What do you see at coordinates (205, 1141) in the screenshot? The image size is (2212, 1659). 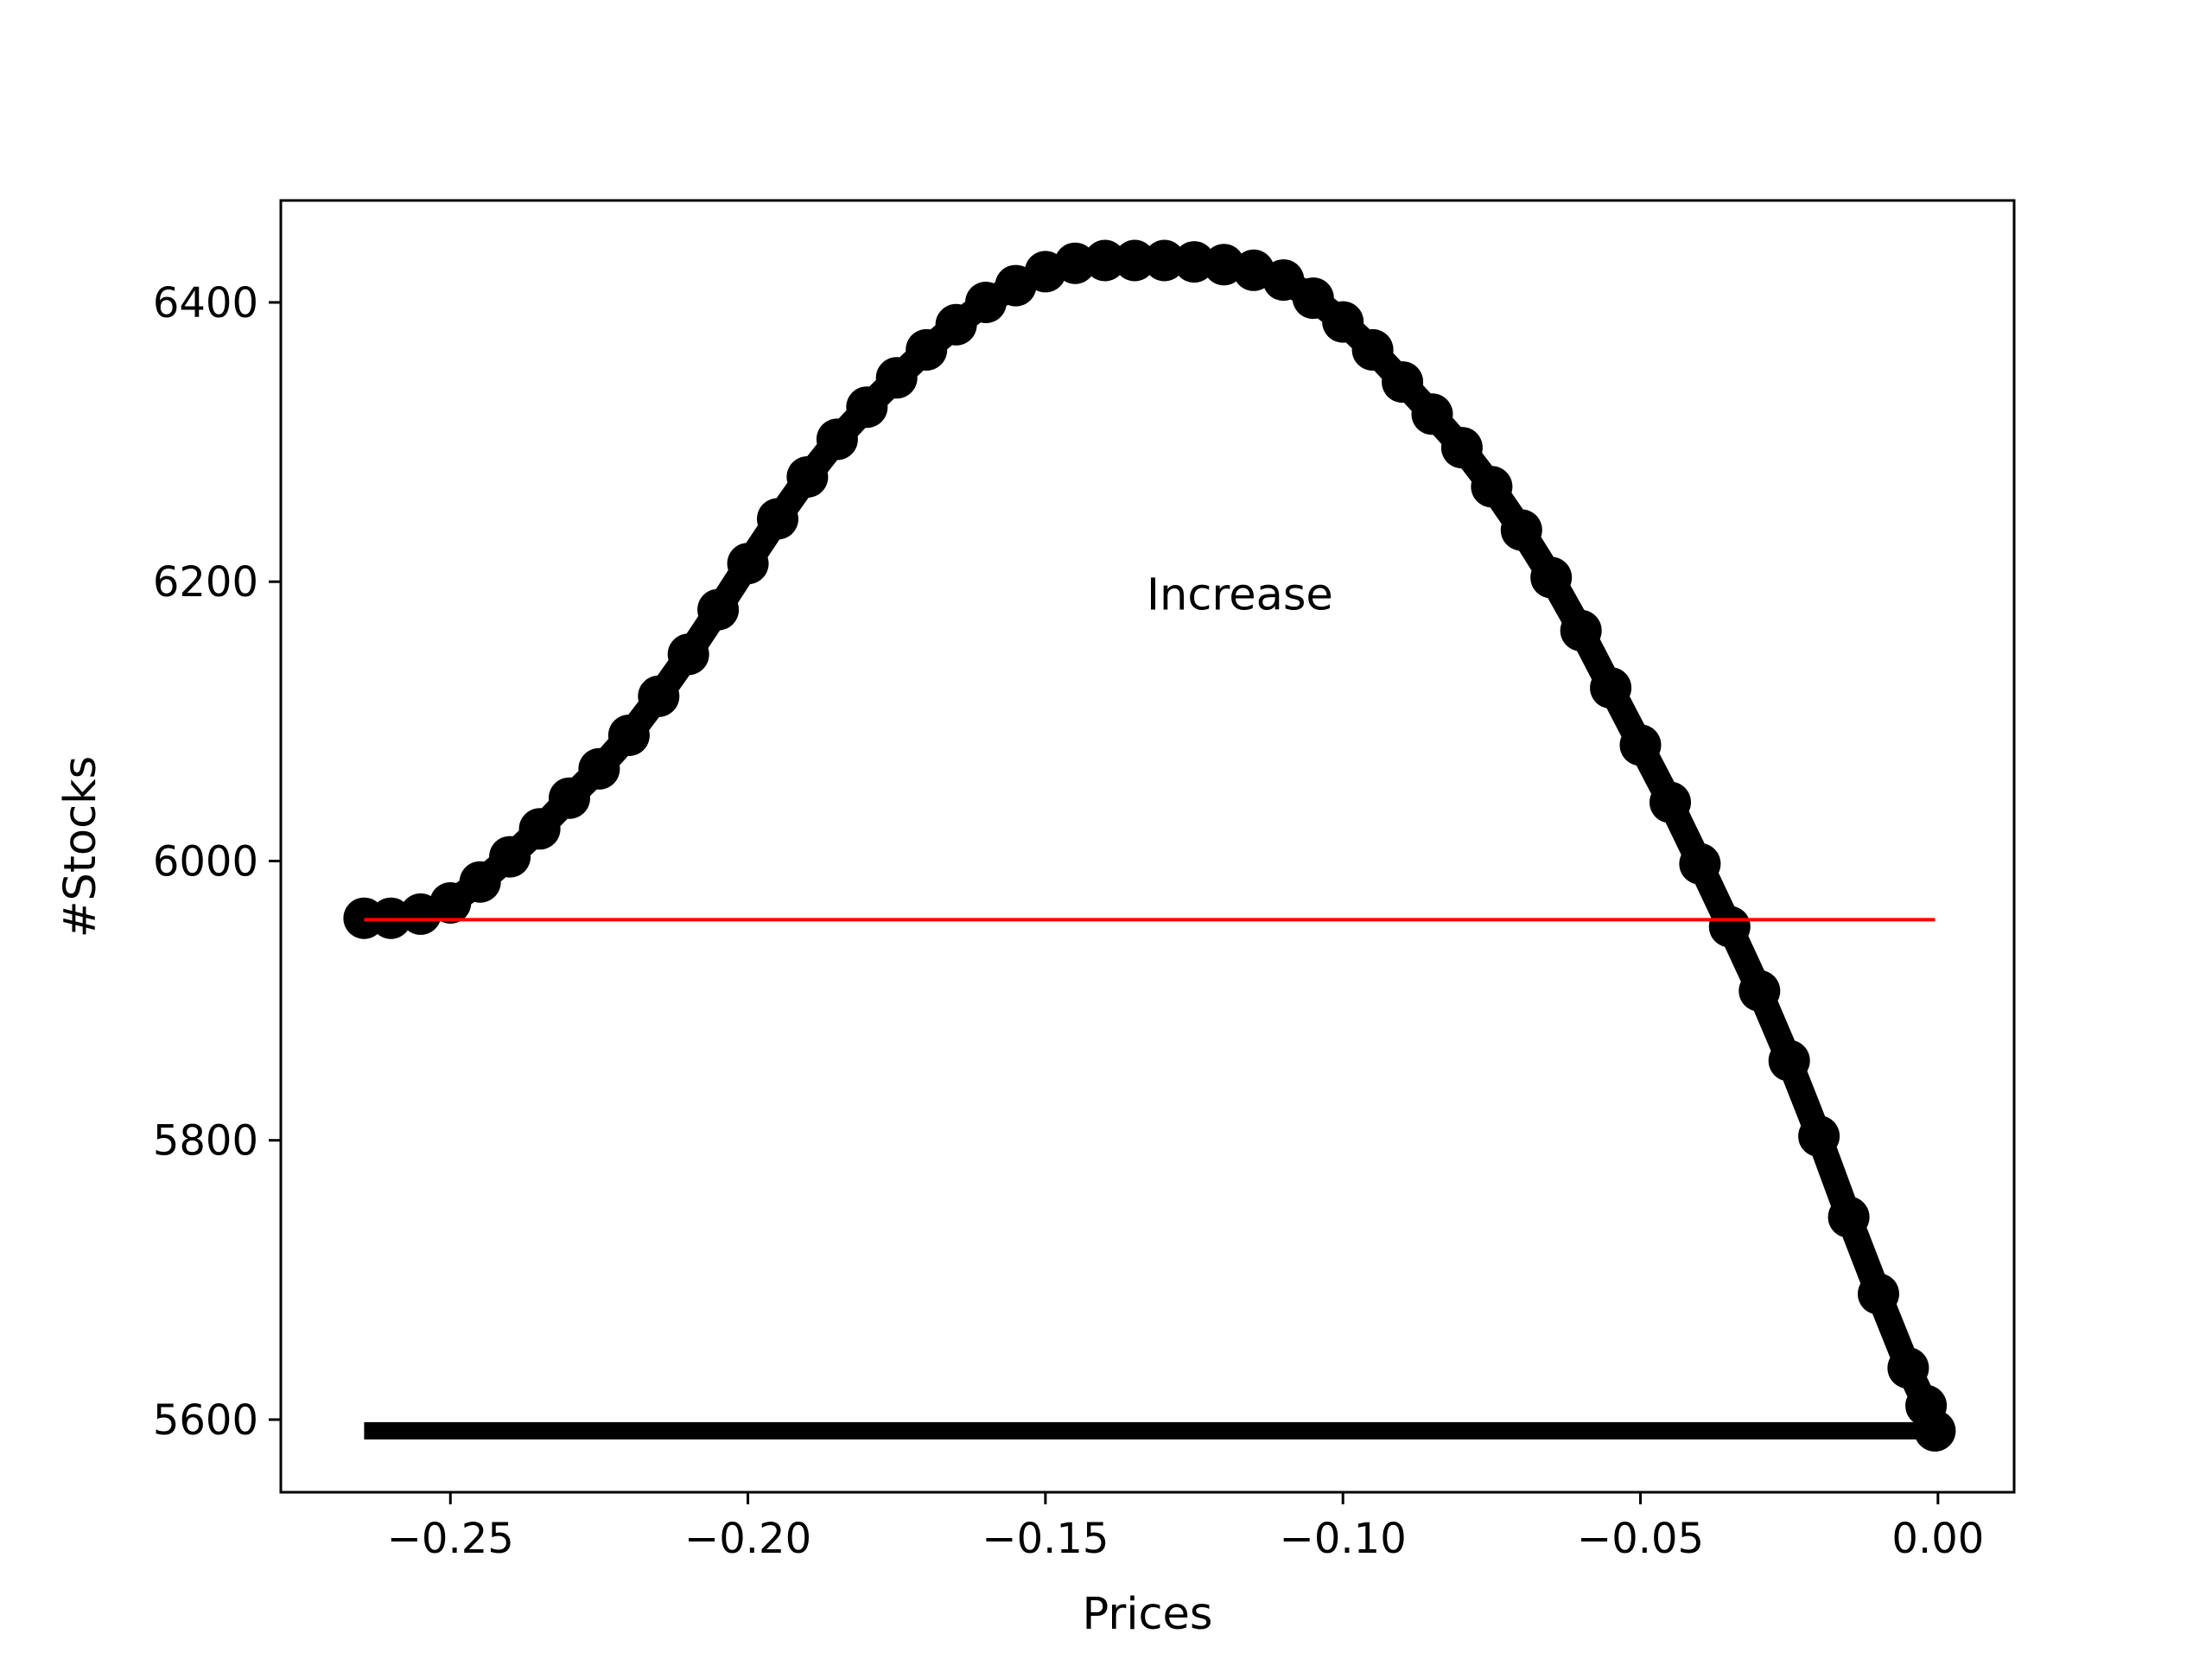 I see `y-tick-label: 5800` at bounding box center [205, 1141].